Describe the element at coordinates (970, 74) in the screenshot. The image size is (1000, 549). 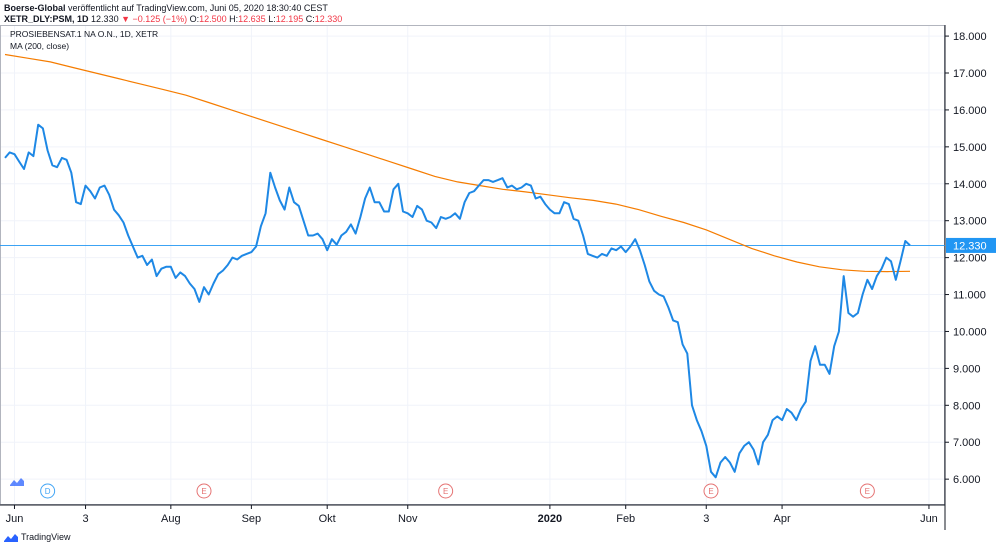
I see `price-tick-label: 17.000` at that location.